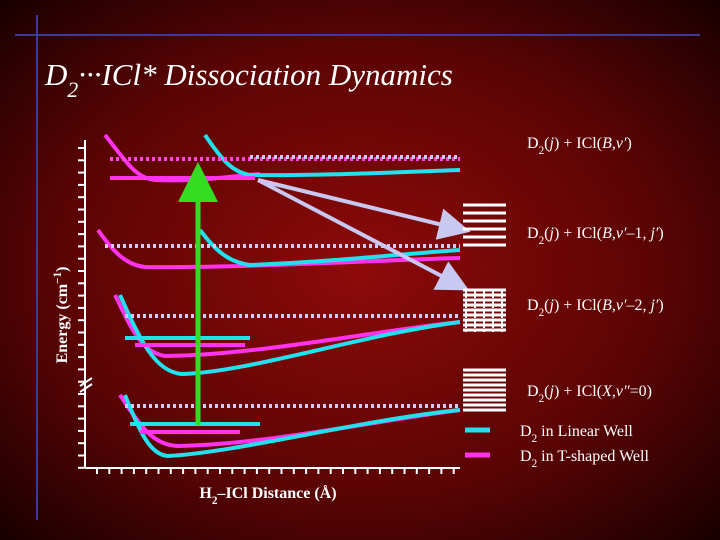  What do you see at coordinates (484, 307) in the screenshot?
I see `rotational-levels` at bounding box center [484, 307].